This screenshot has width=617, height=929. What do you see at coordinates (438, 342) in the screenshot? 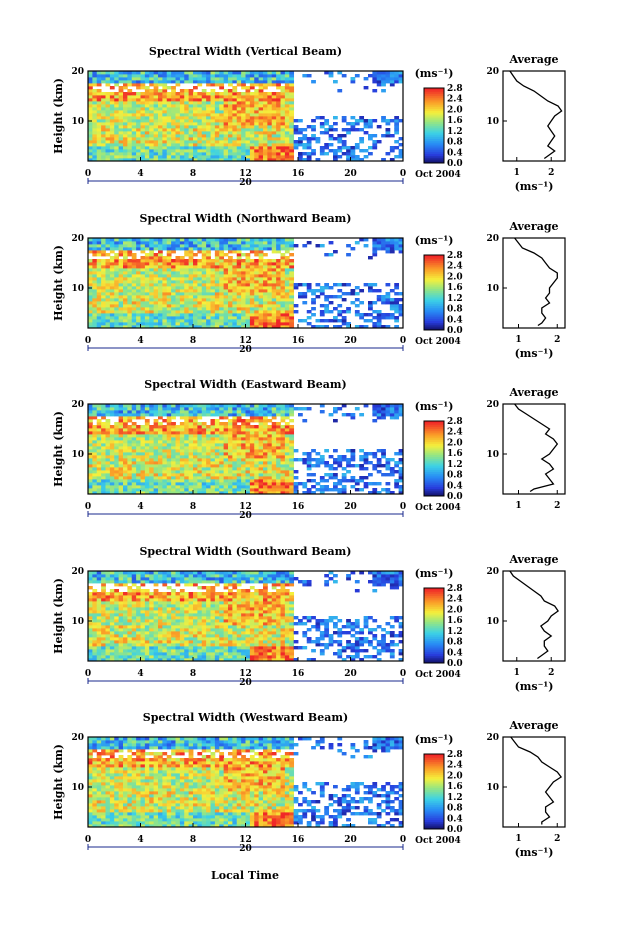
I see `date-label: Oct 2004` at bounding box center [438, 342].